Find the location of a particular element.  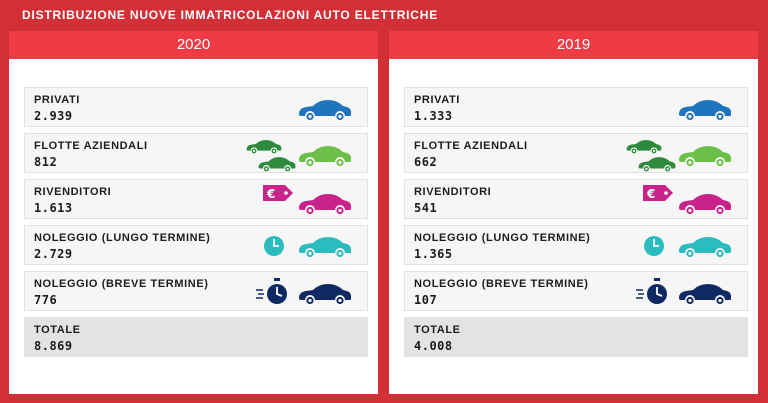

row-value: 812 is located at coordinates (46, 162).